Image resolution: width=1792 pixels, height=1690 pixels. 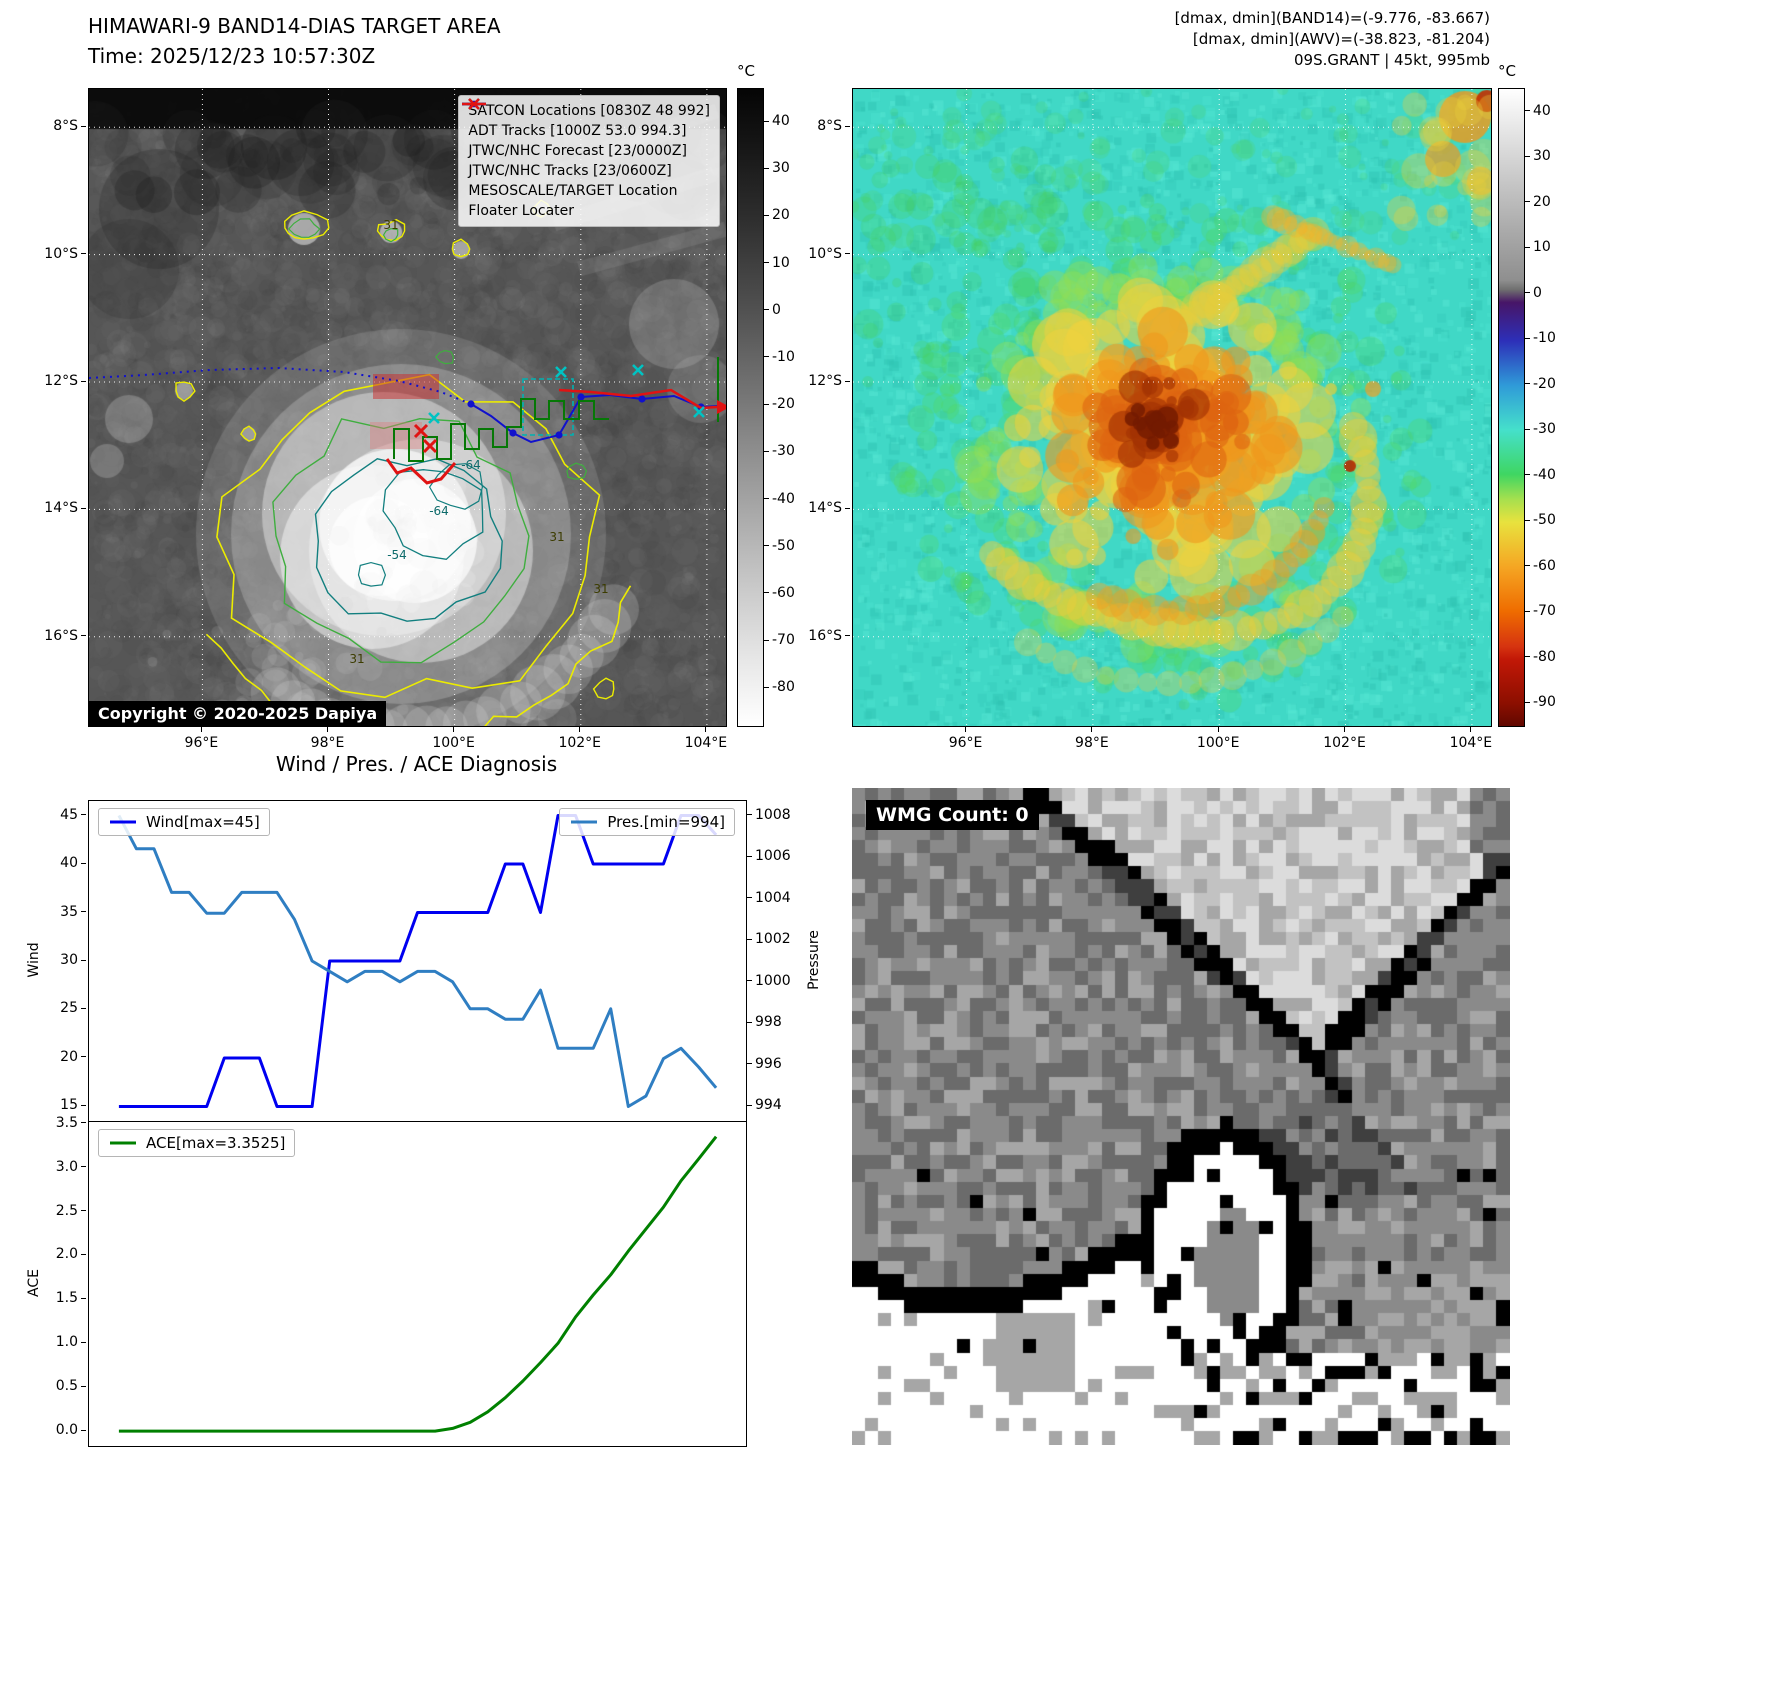 I want to click on legend-label-adt: ADT Tracks [1000Z 53.0 994.3], so click(x=577, y=131).